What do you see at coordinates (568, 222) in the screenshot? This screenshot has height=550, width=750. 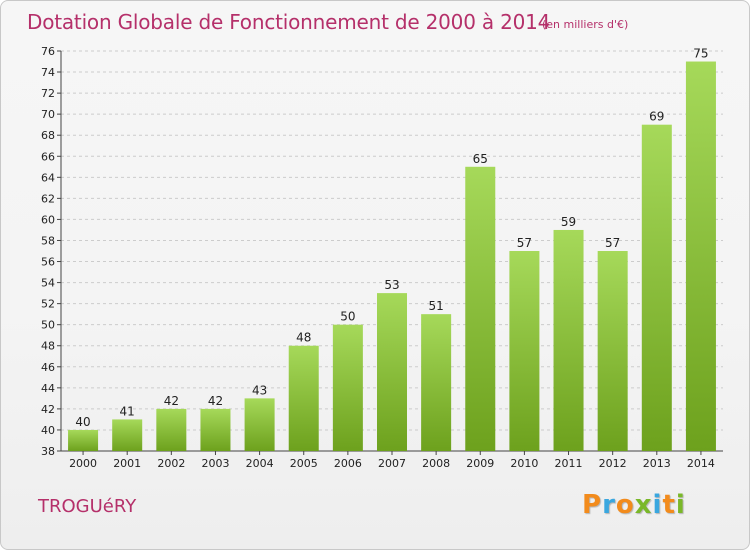 I see `value-label: 59` at bounding box center [568, 222].